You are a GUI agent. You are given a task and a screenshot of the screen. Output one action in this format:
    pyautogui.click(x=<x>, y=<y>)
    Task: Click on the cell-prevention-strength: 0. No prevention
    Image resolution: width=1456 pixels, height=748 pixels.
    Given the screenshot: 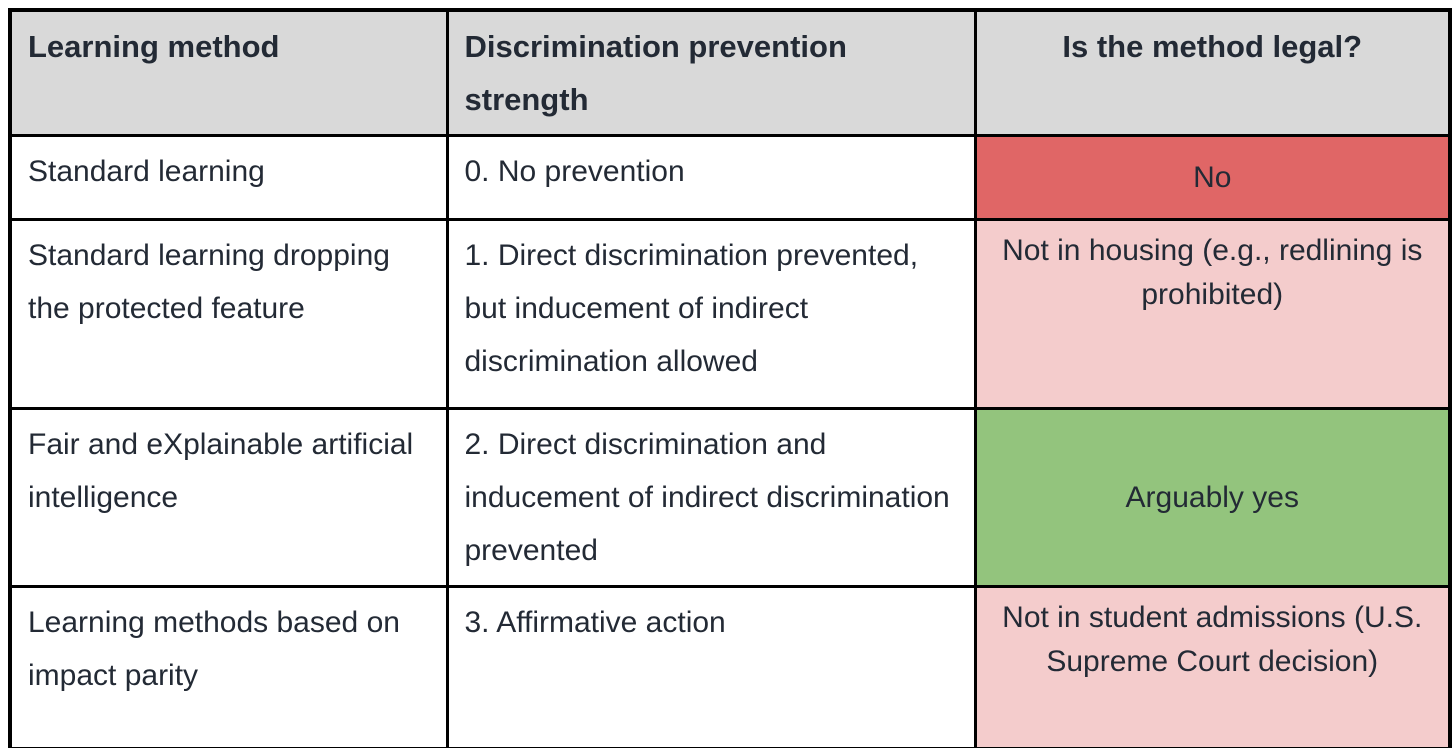 What is the action you would take?
    pyautogui.click(x=711, y=177)
    